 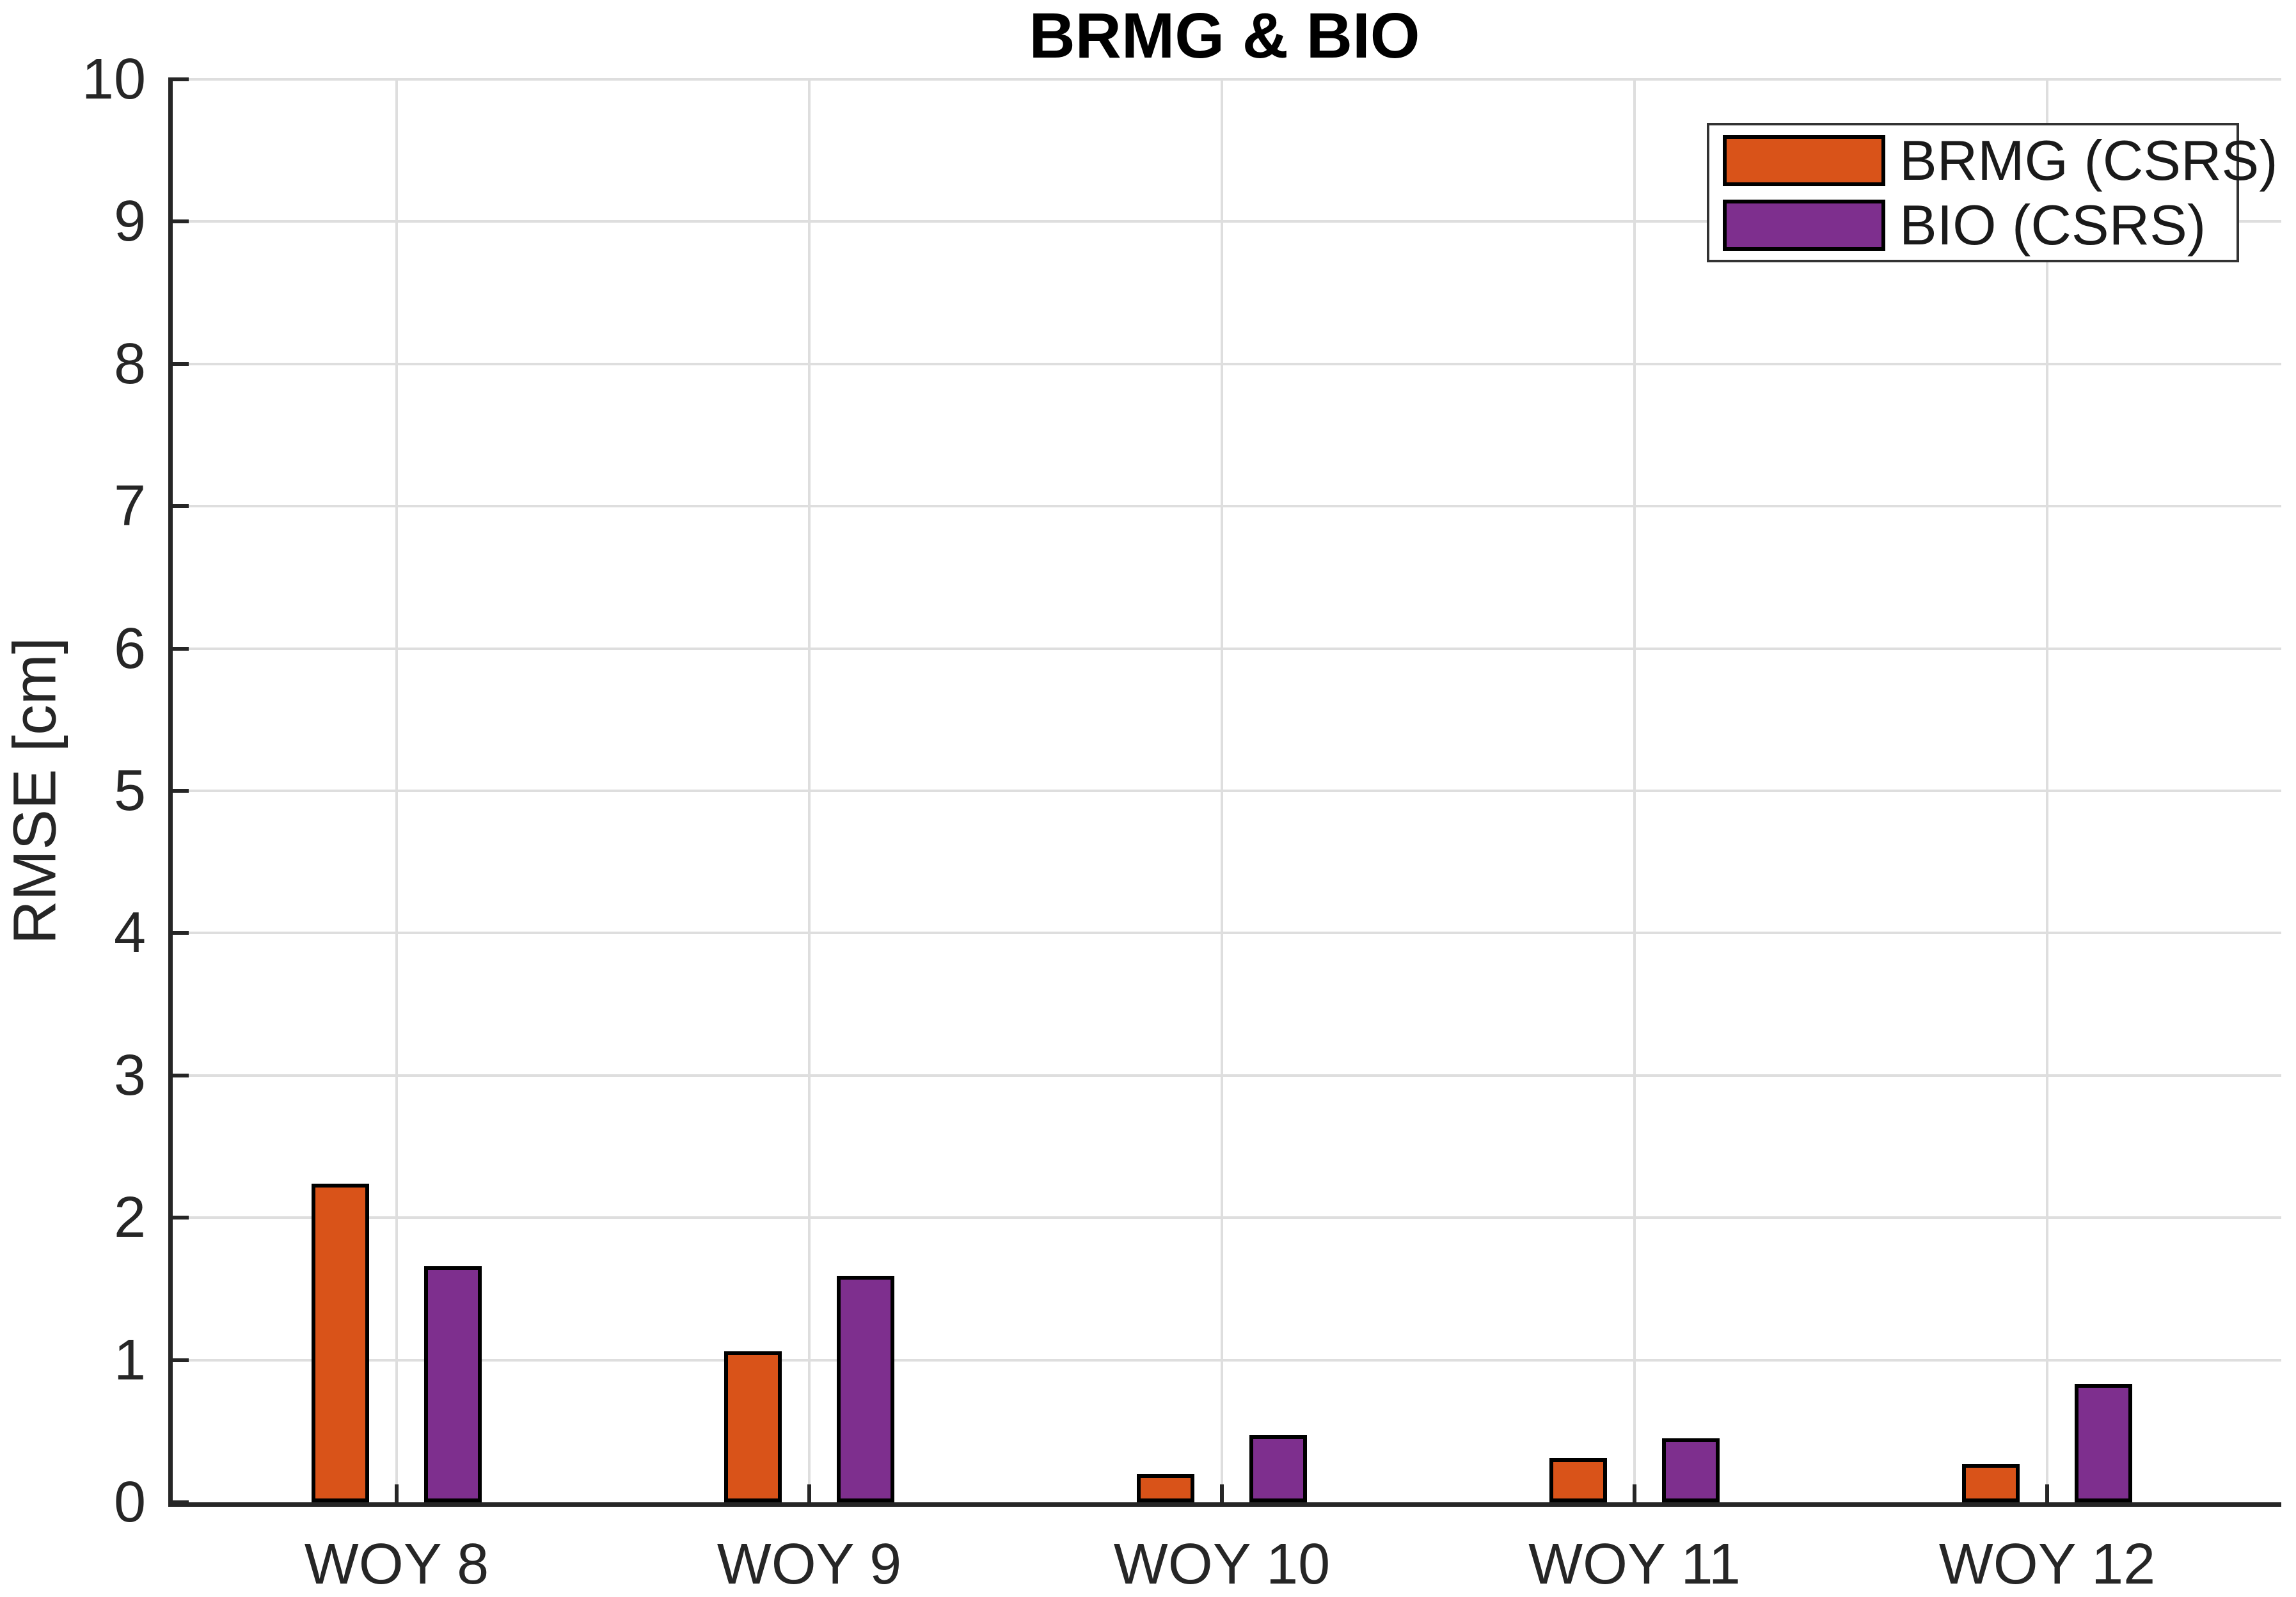 I want to click on y-tick-label: 4, so click(x=130, y=933).